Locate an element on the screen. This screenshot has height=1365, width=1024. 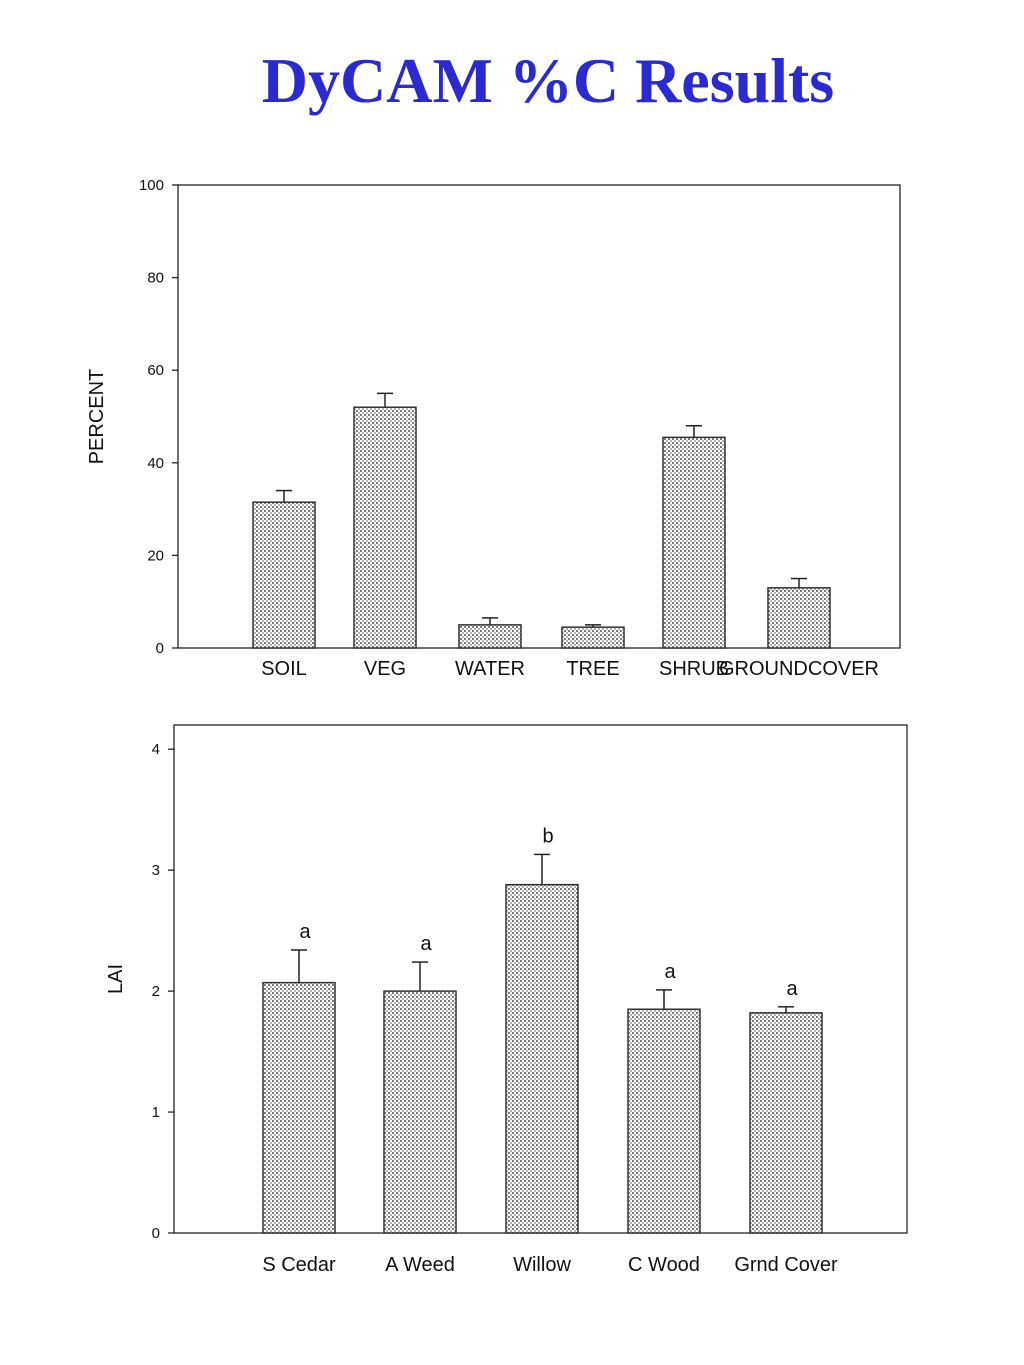
percent-y-tick-label: 20 is located at coordinates (155, 555).